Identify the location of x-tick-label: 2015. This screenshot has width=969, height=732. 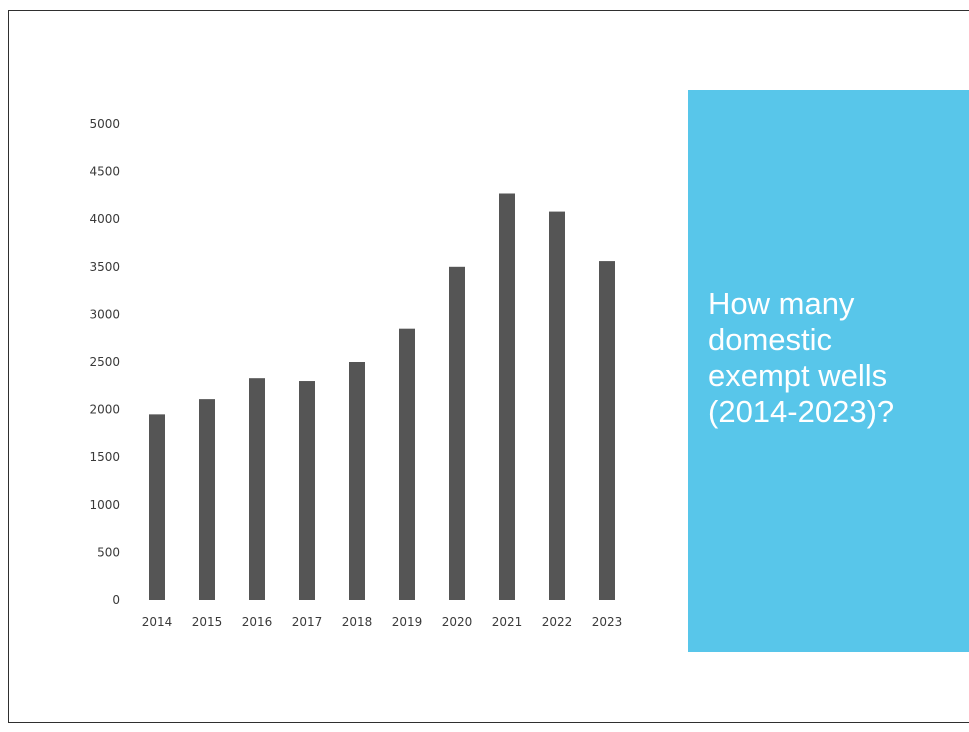
(207, 622).